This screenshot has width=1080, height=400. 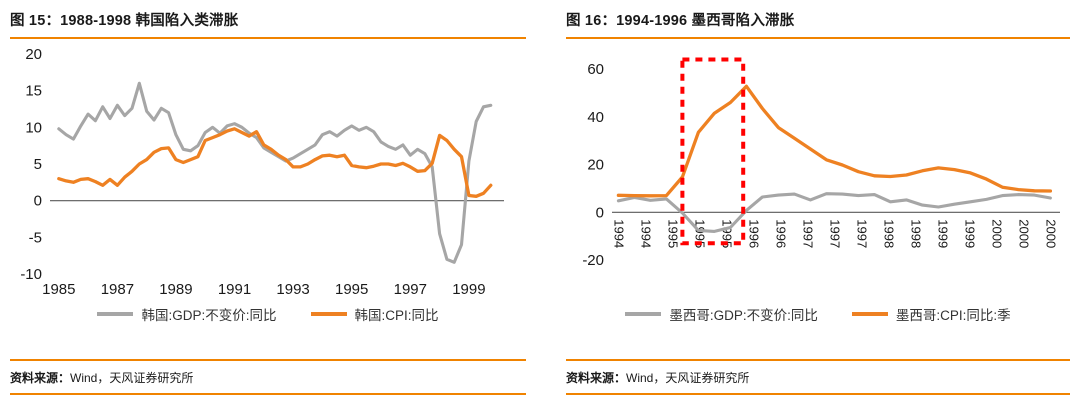 What do you see at coordinates (124, 21) in the screenshot?
I see `figure-title-korea: 图 15：1988-1998 韩国陷入类滞胀` at bounding box center [124, 21].